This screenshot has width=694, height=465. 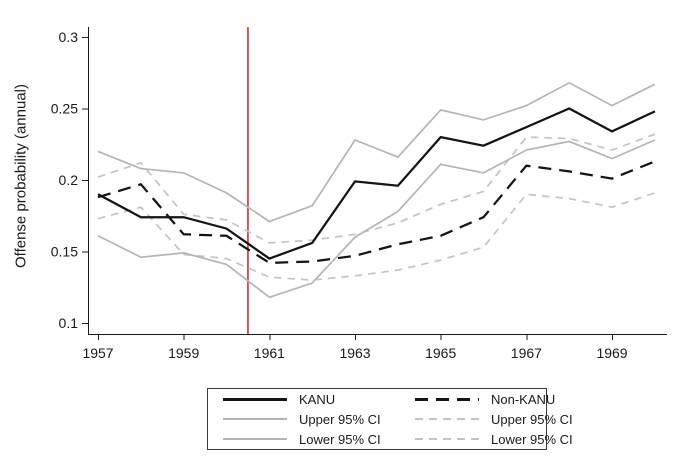 I want to click on legend-line-sample-non-kanu-lower-ci, so click(x=447, y=439).